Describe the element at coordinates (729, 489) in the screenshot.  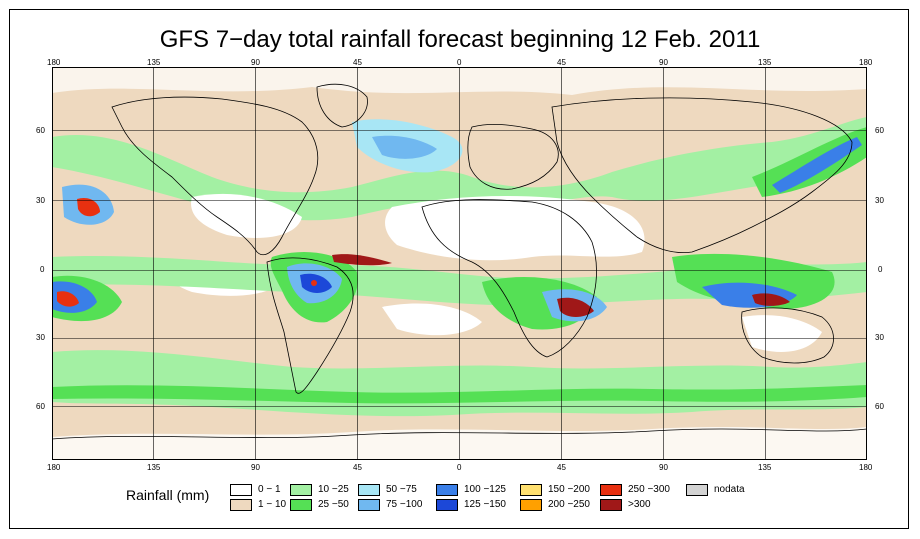
I see `legend-label: nodata` at that location.